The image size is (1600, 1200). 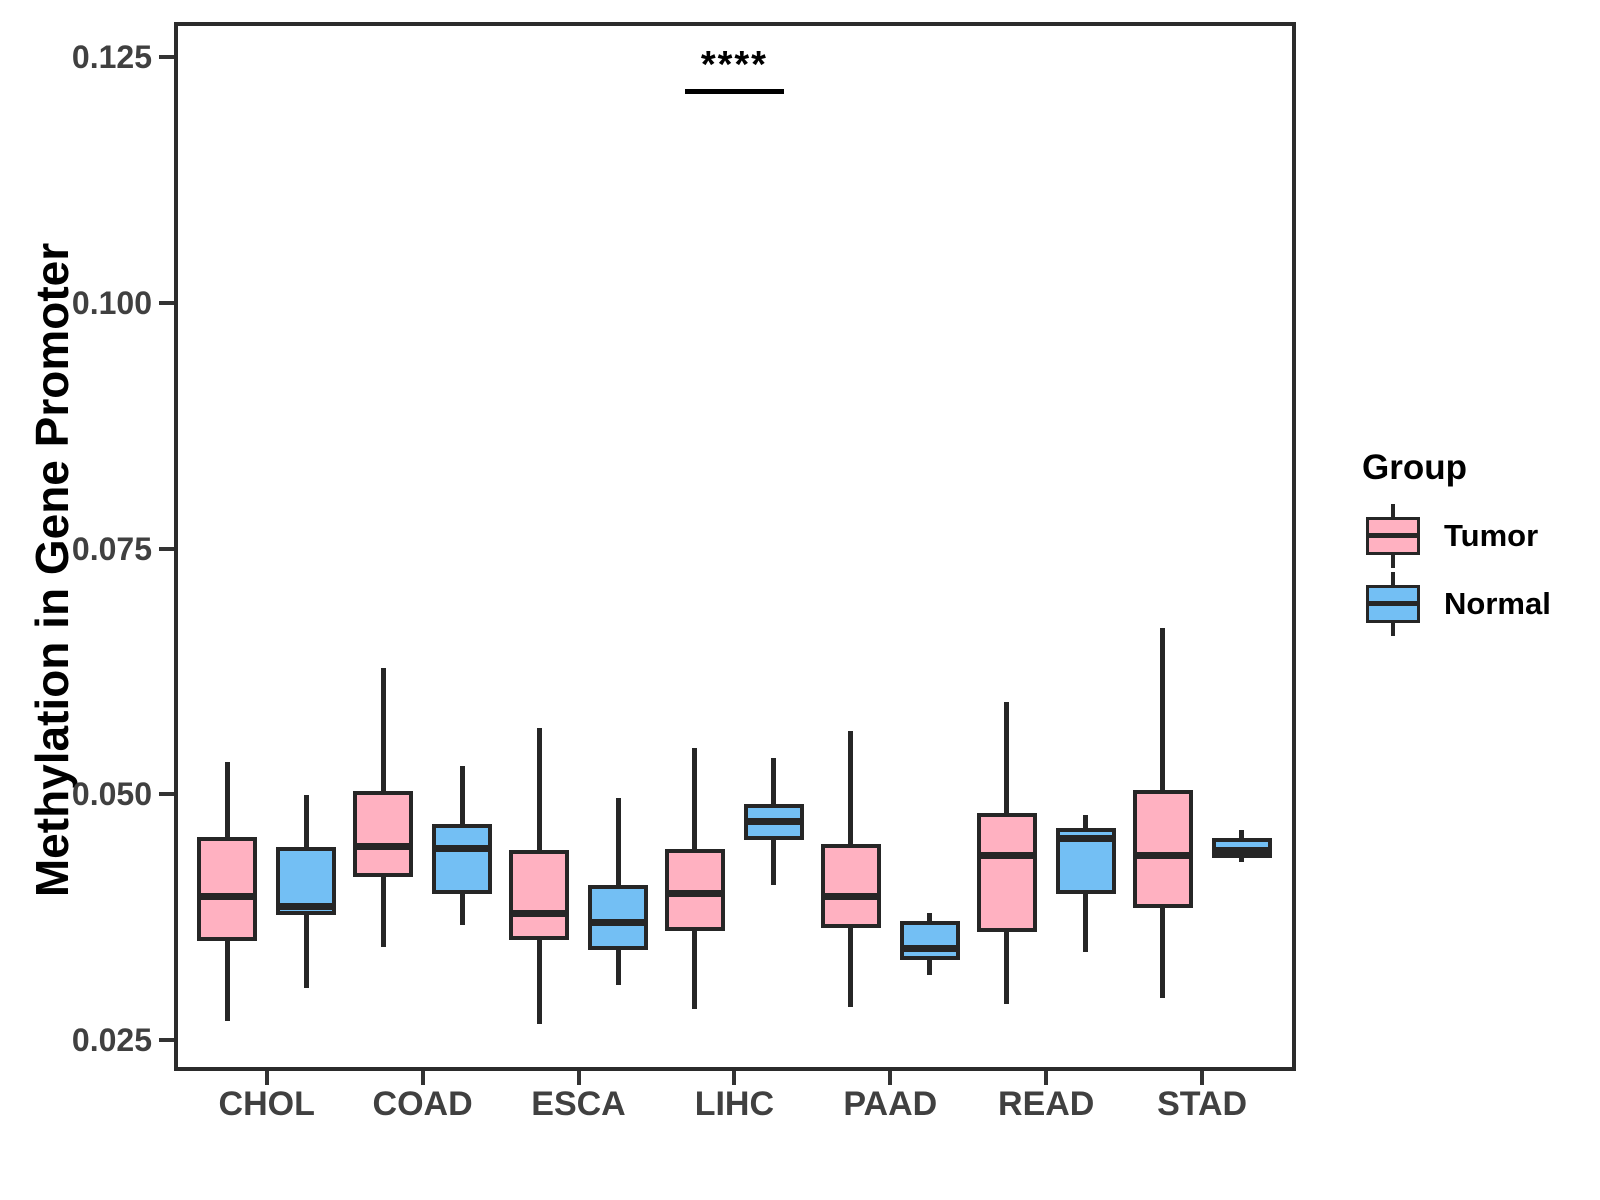 I want to click on box-COAD-normal, so click(x=462, y=858).